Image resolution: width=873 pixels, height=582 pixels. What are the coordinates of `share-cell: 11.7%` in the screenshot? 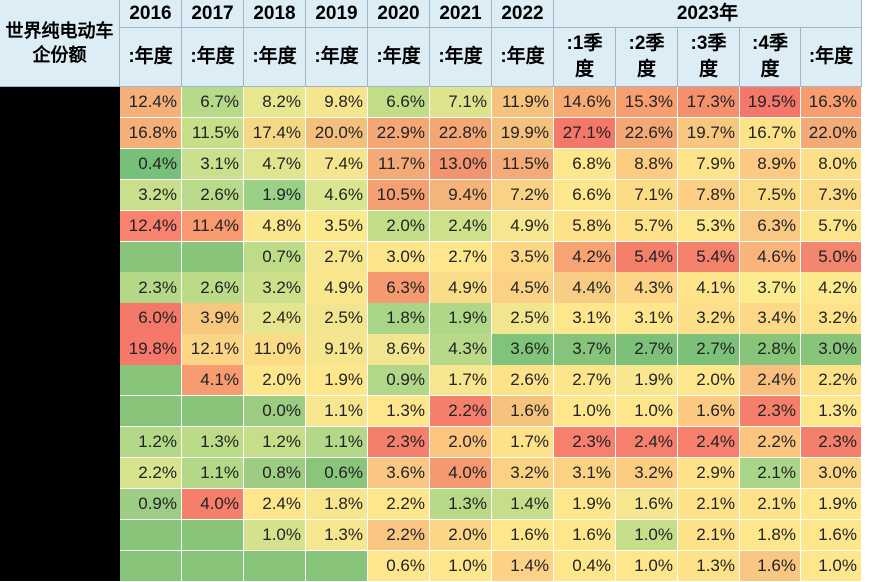 It's located at (399, 164).